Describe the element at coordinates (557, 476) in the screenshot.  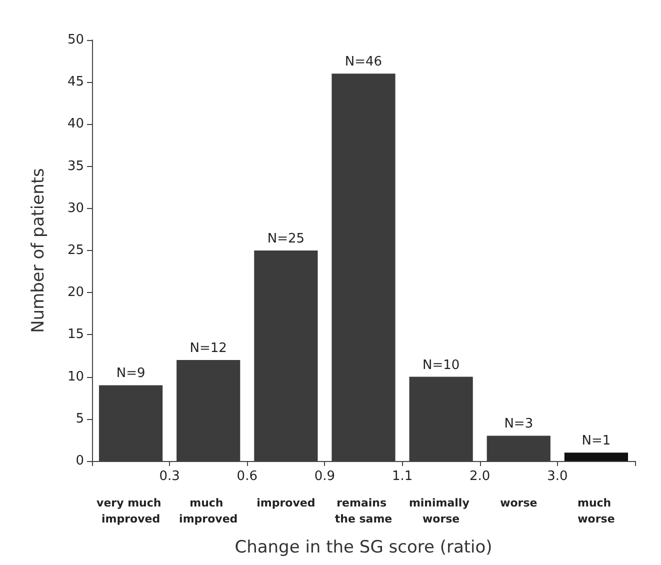
I see `text: 3.0` at that location.